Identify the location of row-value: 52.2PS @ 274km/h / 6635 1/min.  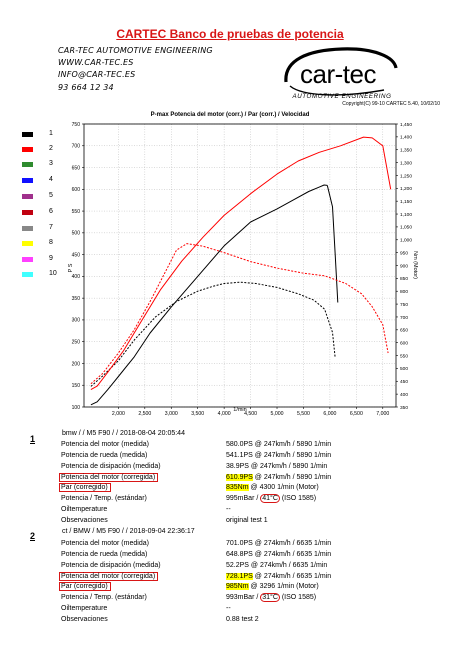
(277, 565).